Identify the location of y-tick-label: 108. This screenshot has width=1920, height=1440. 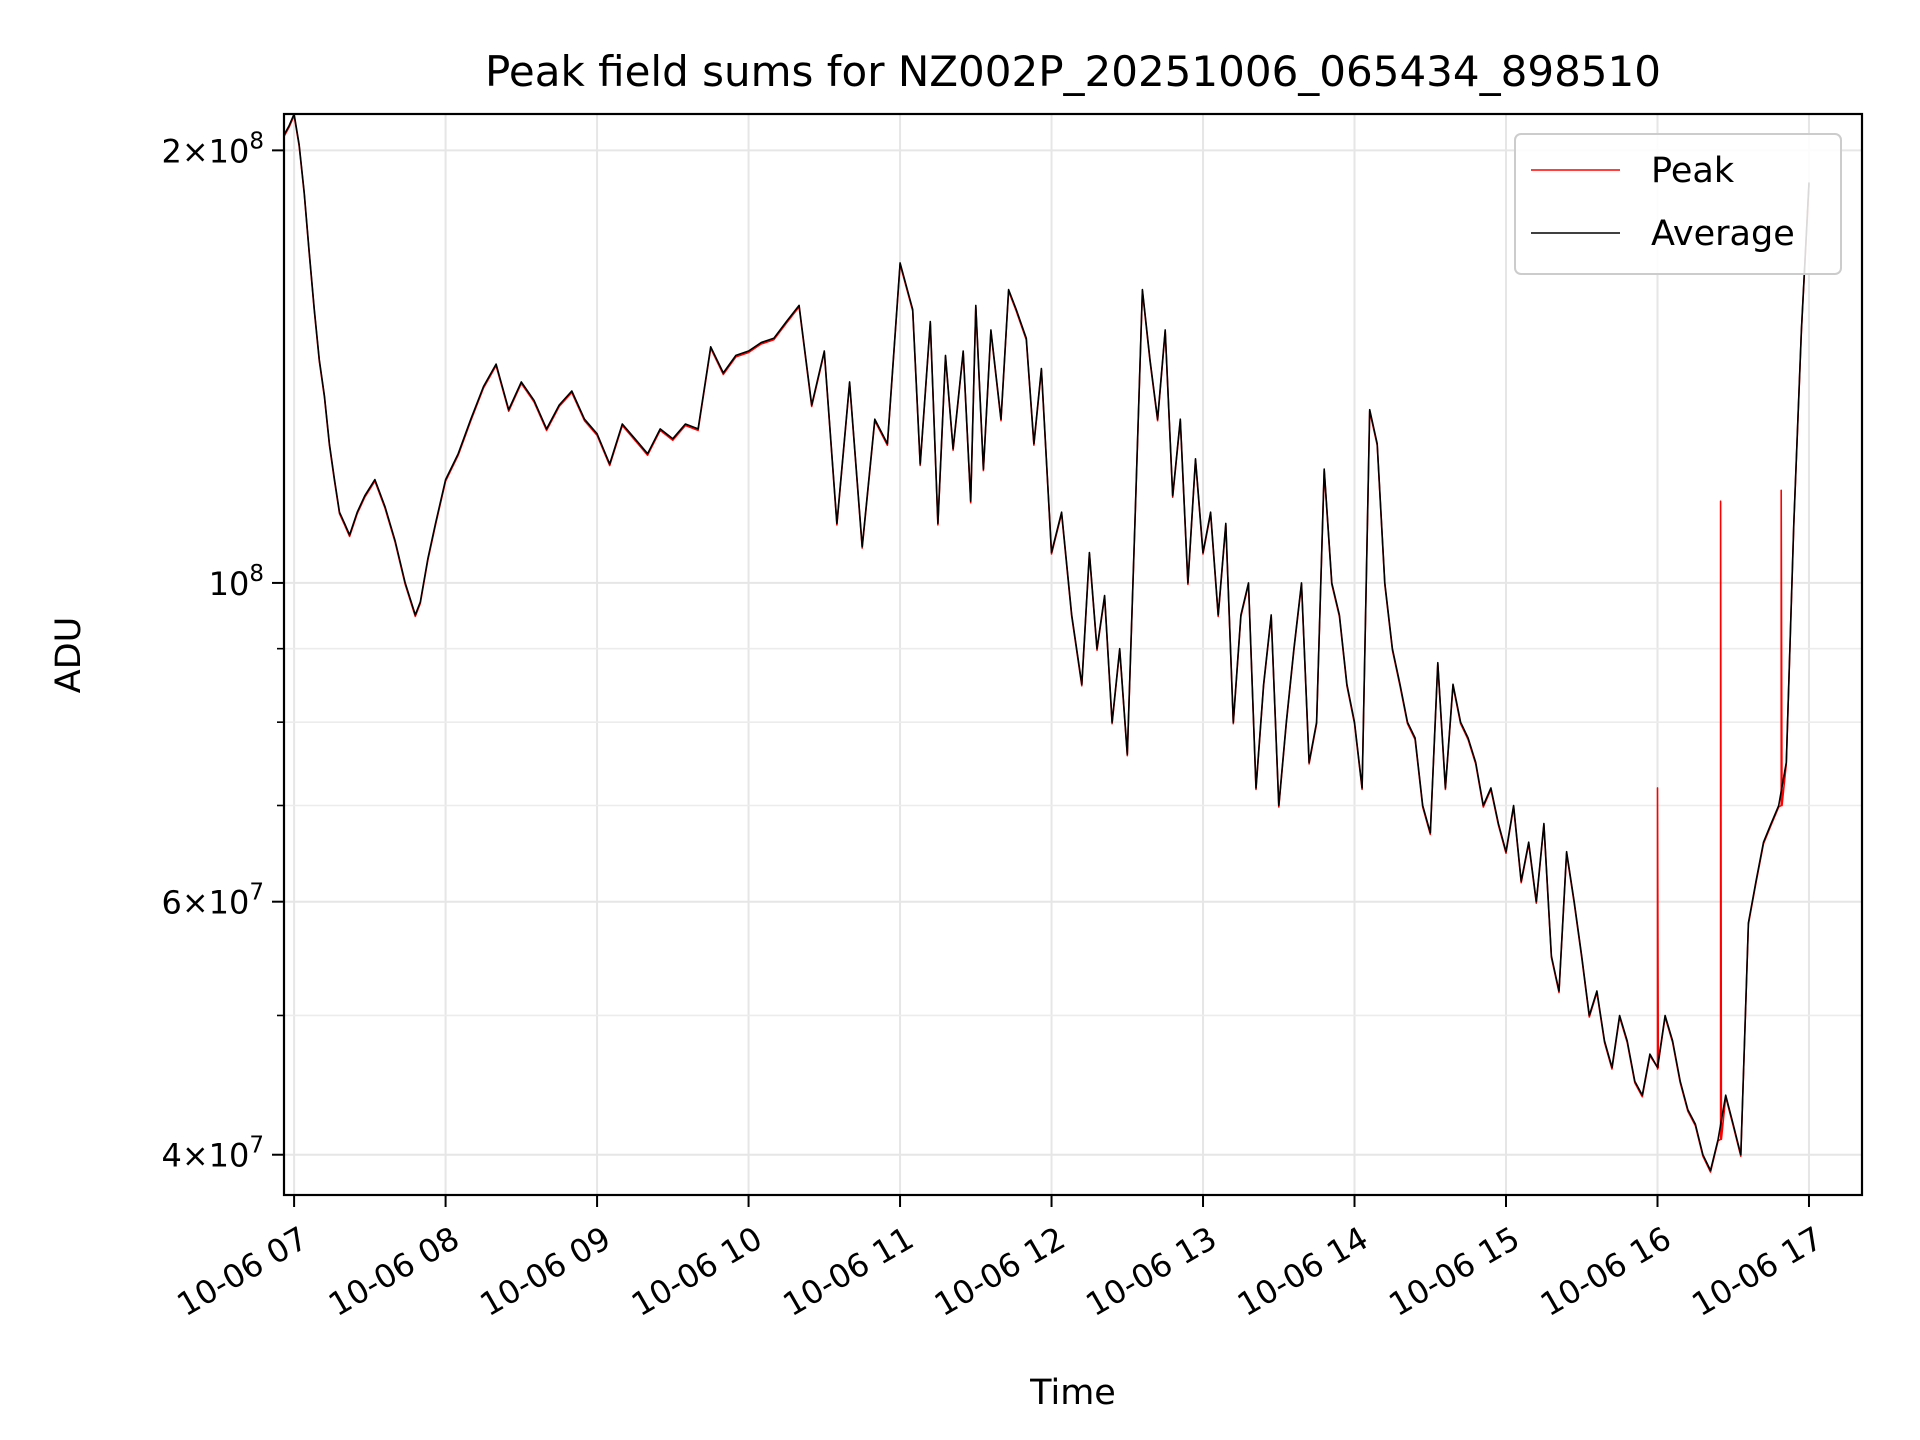
(236, 582).